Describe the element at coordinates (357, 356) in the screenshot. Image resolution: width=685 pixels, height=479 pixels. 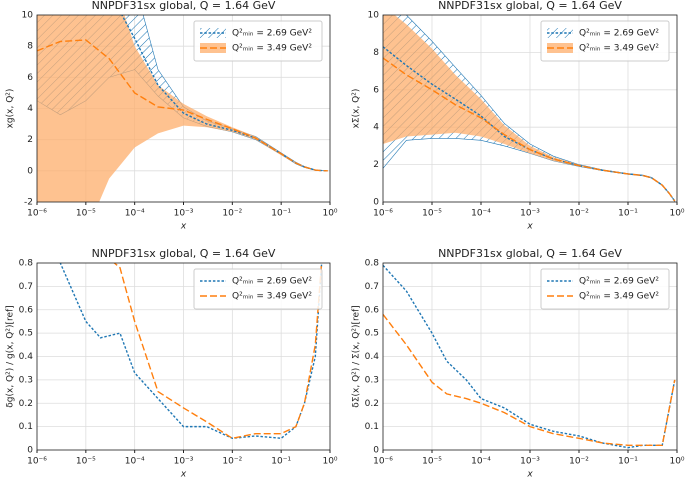
I see `y-axis-label: δΣ(x, Q²) / Σ(x, Q²)[ref]` at that location.